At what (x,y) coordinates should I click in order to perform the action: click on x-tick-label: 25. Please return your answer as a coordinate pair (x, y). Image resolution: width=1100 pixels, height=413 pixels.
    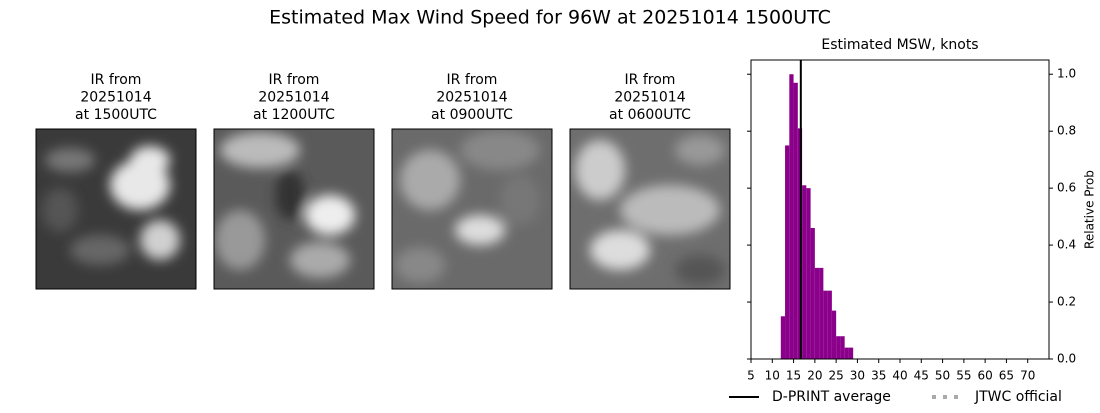
    Looking at the image, I should click on (836, 376).